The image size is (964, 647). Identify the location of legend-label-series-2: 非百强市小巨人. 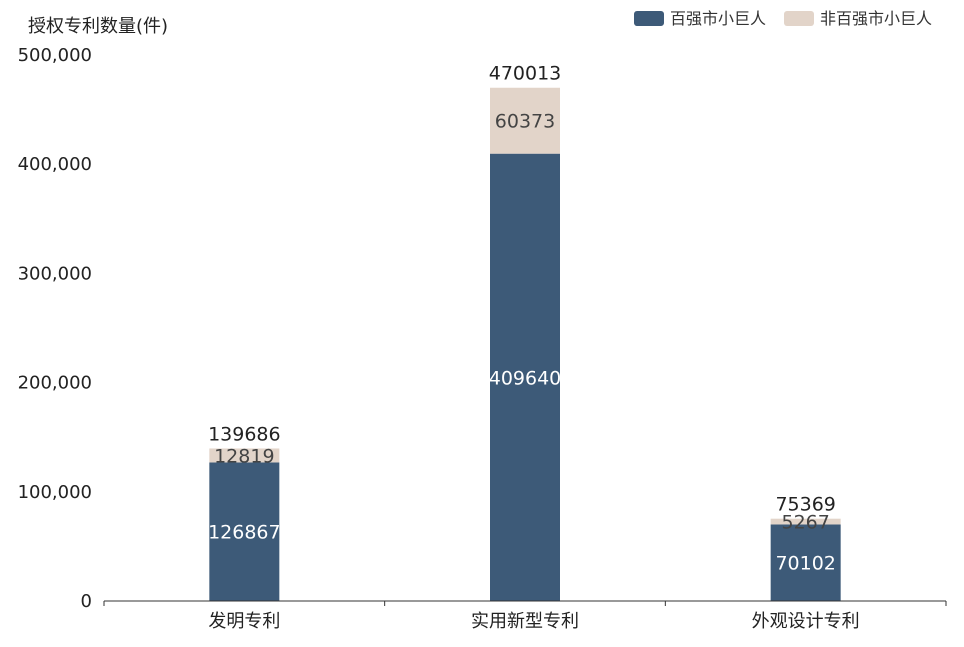
(876, 18).